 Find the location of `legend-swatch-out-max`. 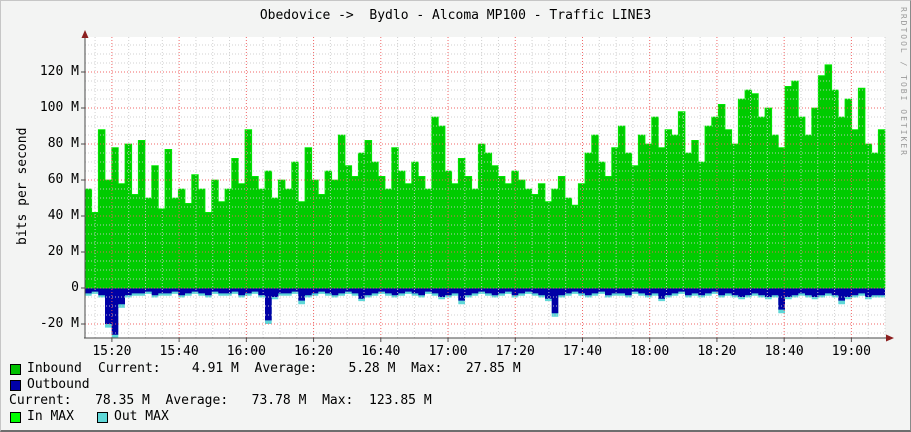

legend-swatch-out-max is located at coordinates (102, 417).